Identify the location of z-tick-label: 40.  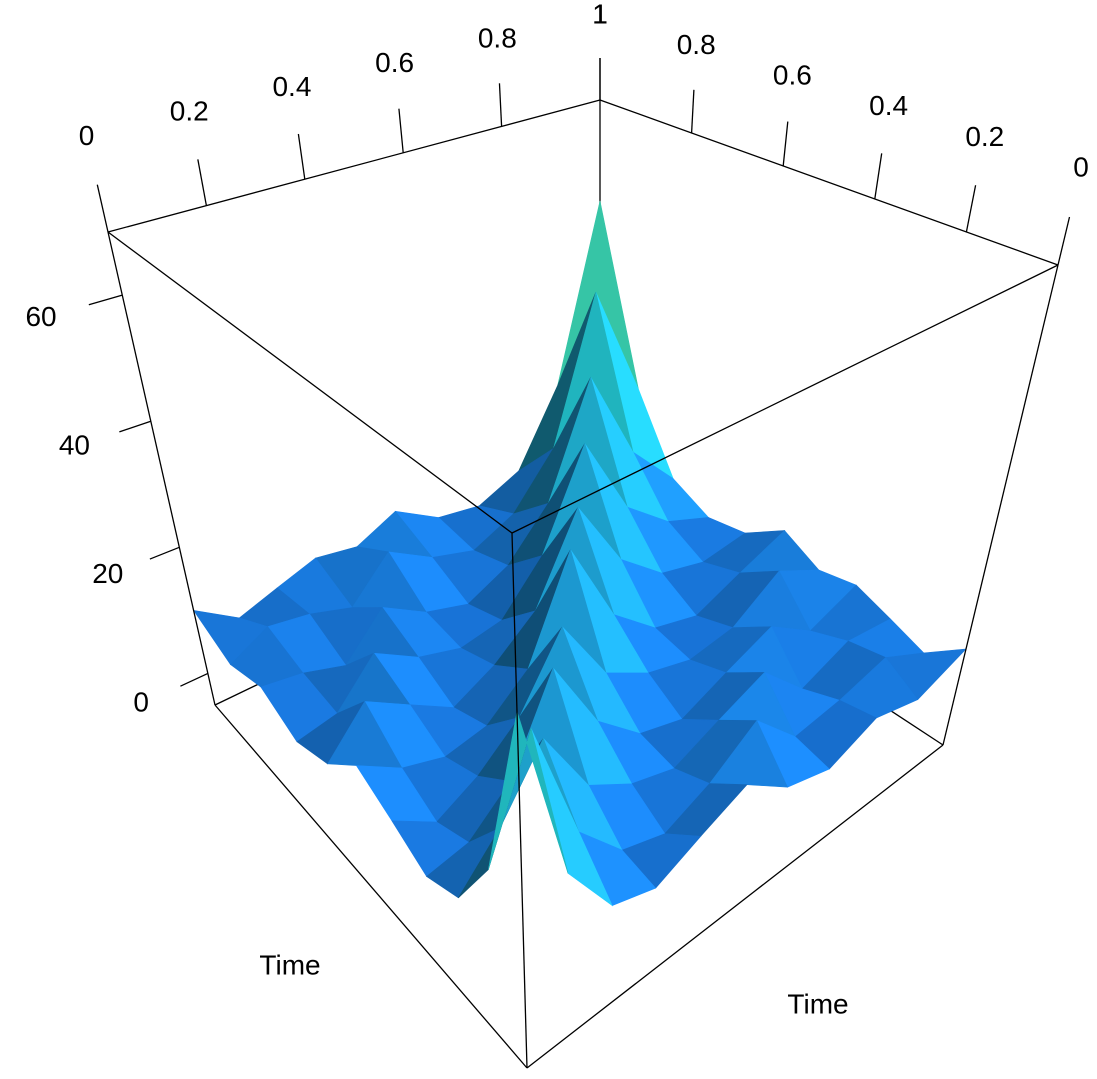
(74, 445).